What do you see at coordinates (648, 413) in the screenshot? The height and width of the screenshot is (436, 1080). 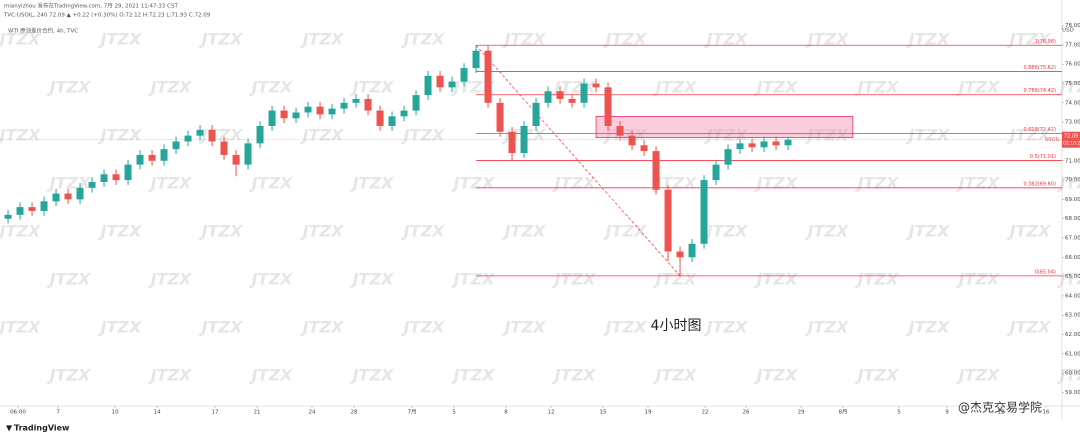 I see `x-tick-label: 19` at bounding box center [648, 413].